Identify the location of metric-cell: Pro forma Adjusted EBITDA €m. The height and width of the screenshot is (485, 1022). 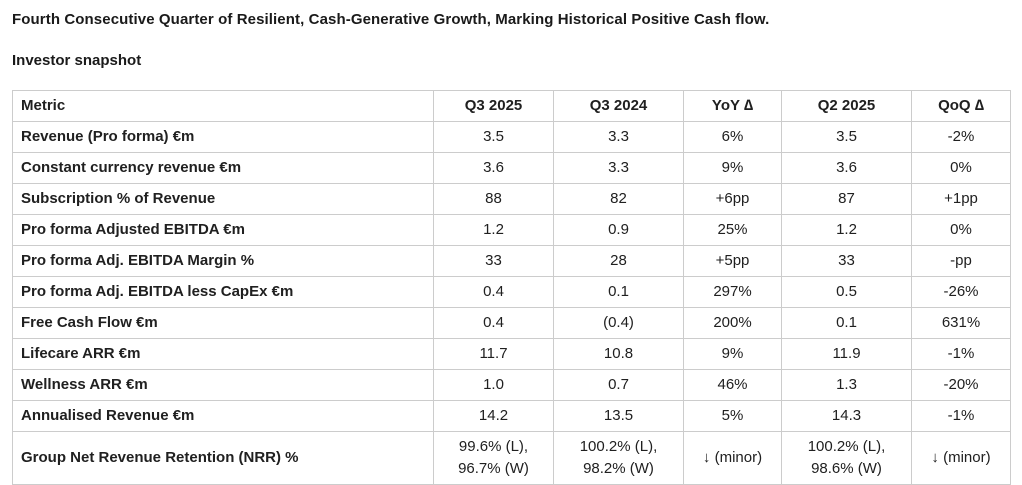
(223, 230).